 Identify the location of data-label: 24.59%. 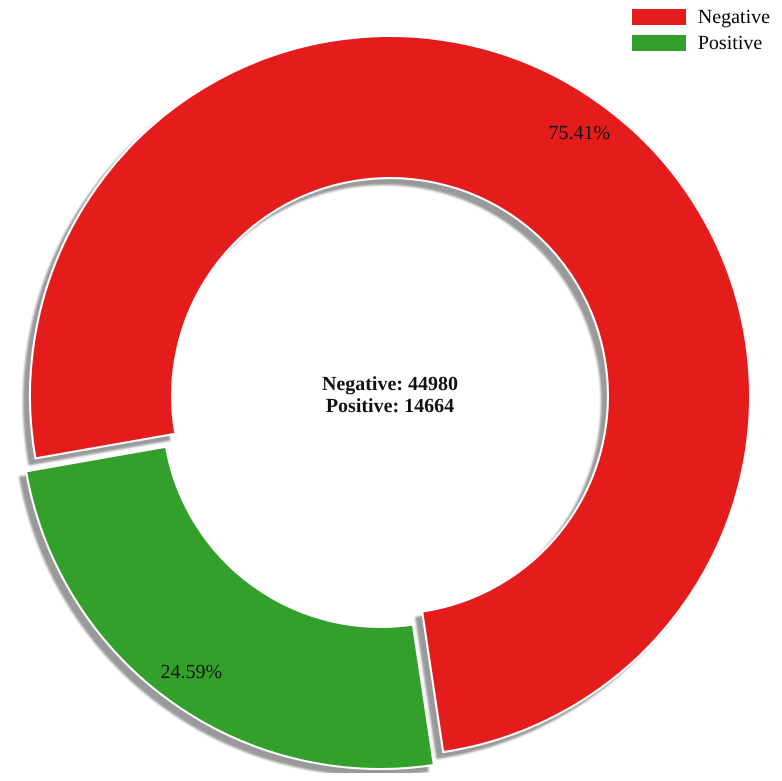
(191, 671).